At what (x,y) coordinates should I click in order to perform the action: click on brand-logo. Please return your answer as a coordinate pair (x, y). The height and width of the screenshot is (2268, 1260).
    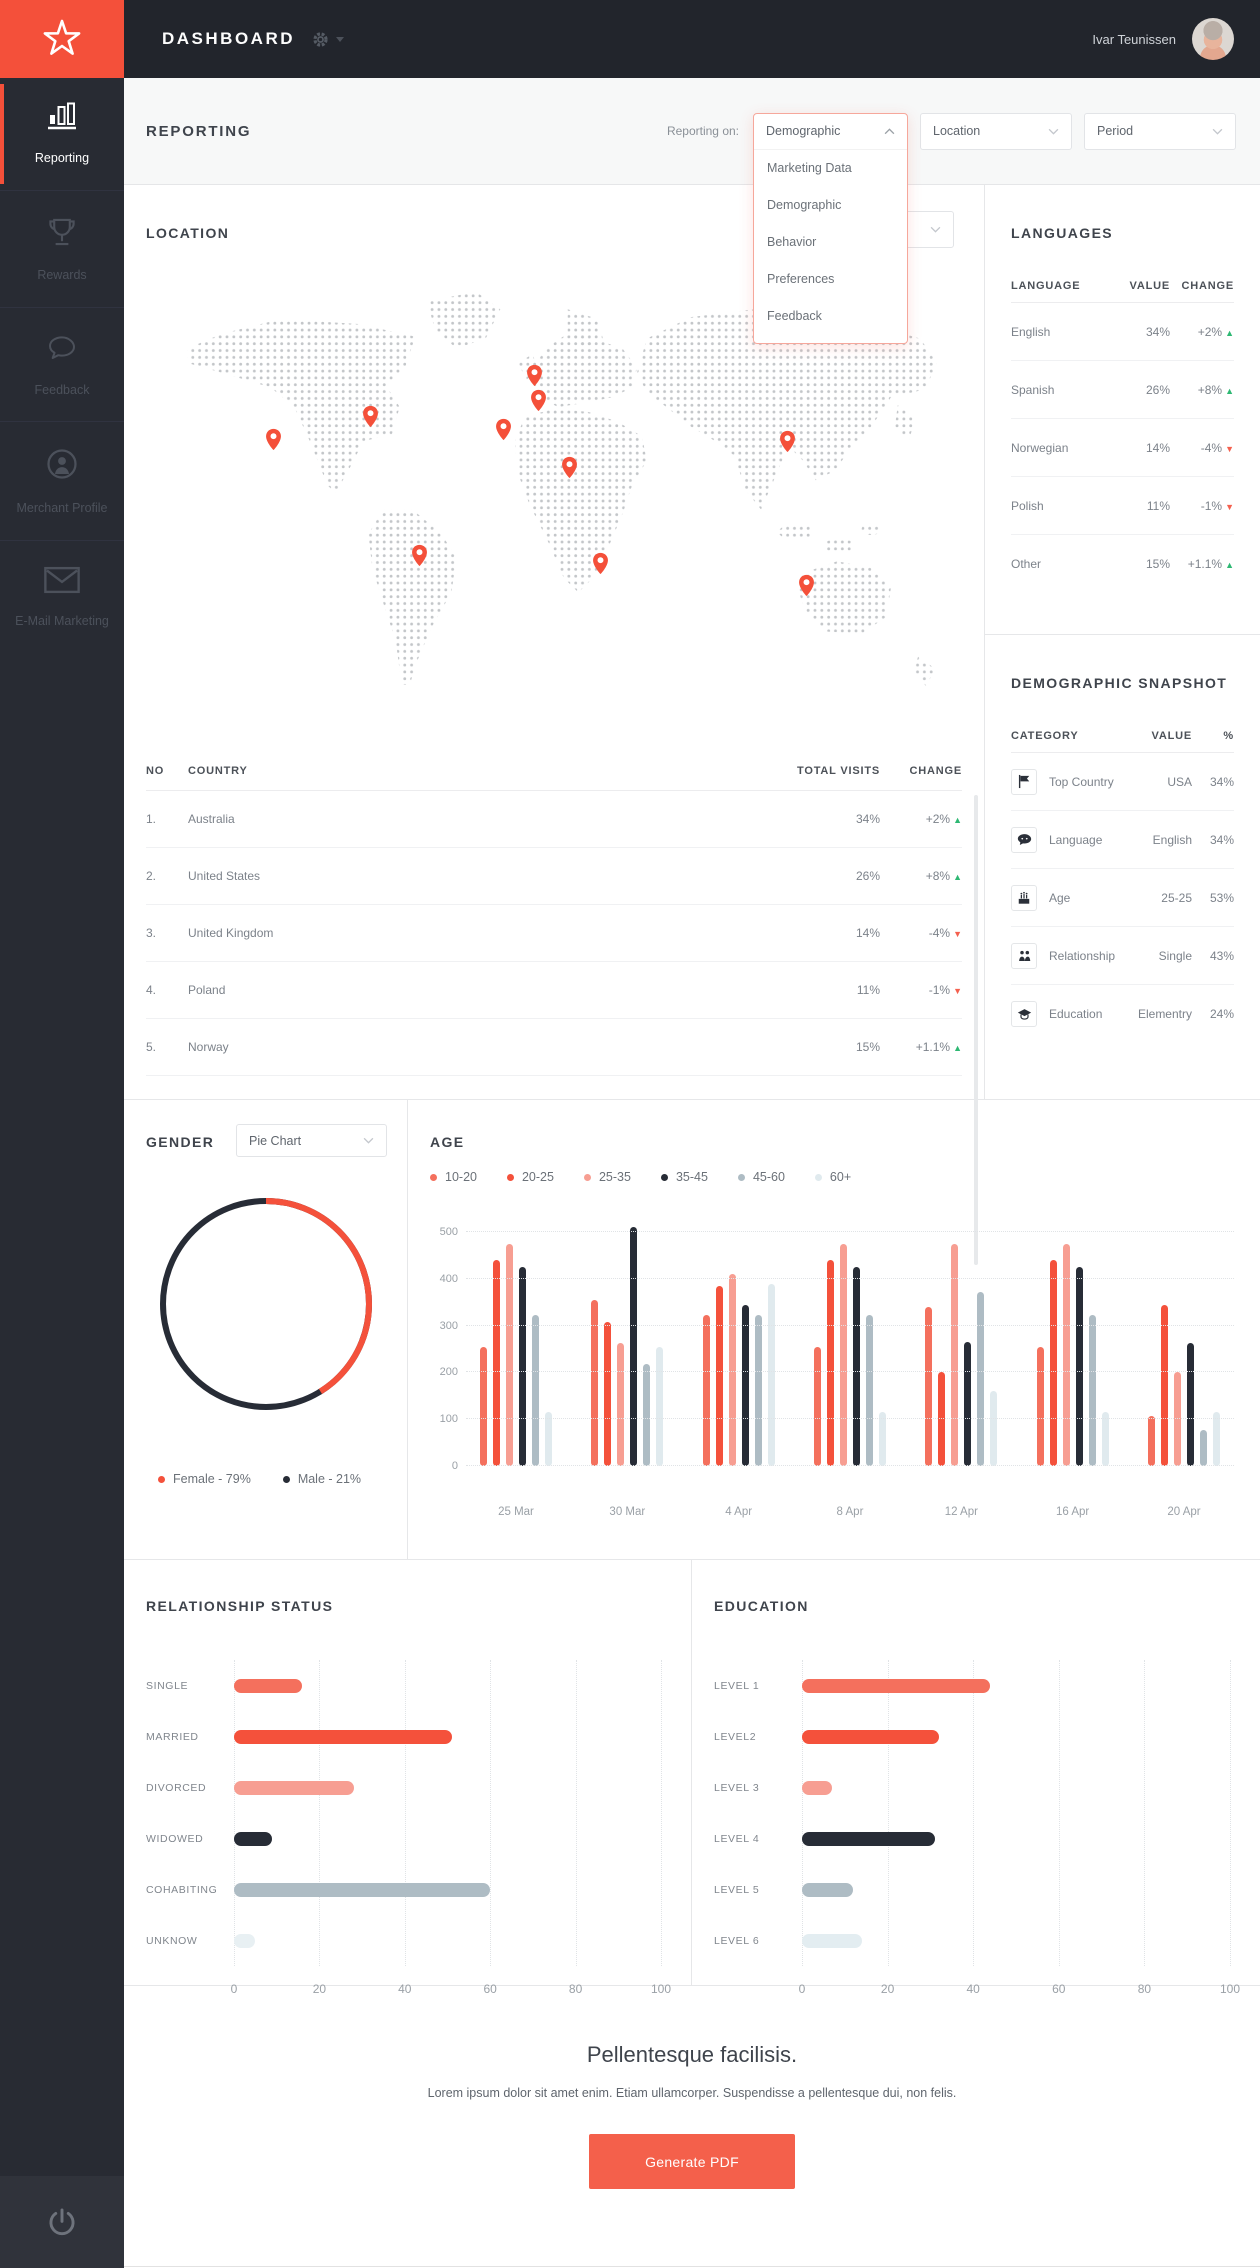
    Looking at the image, I should click on (62, 39).